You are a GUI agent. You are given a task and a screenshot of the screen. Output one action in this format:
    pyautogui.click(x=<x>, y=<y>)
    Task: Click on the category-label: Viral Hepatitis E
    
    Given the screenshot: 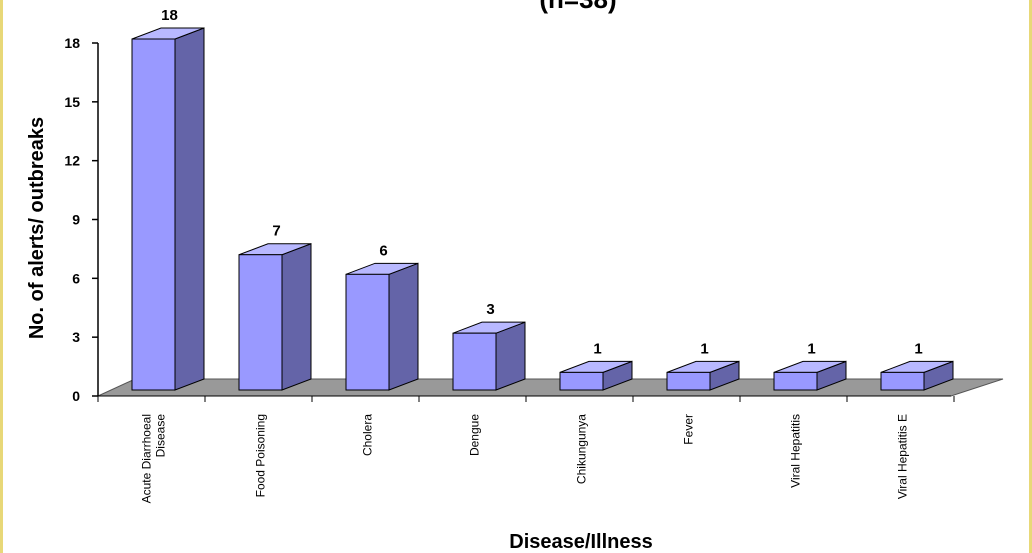 What is the action you would take?
    pyautogui.click(x=903, y=456)
    